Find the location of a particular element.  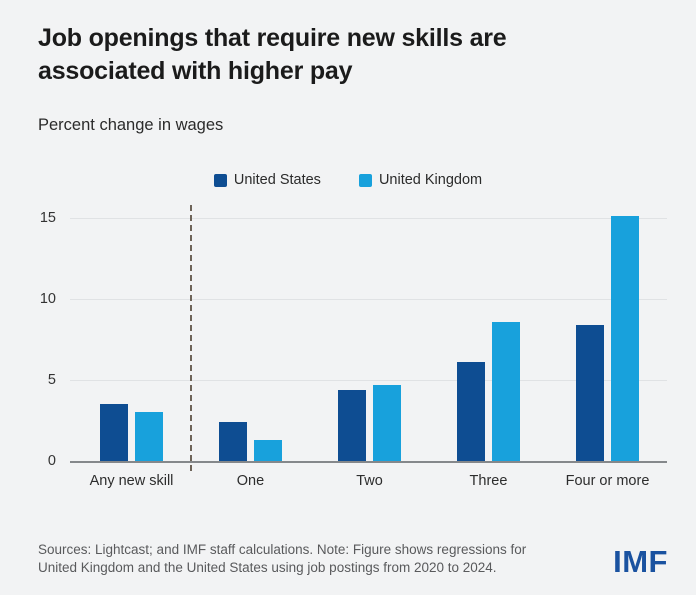

y-axis-tick-10: 10 is located at coordinates (47, 299).